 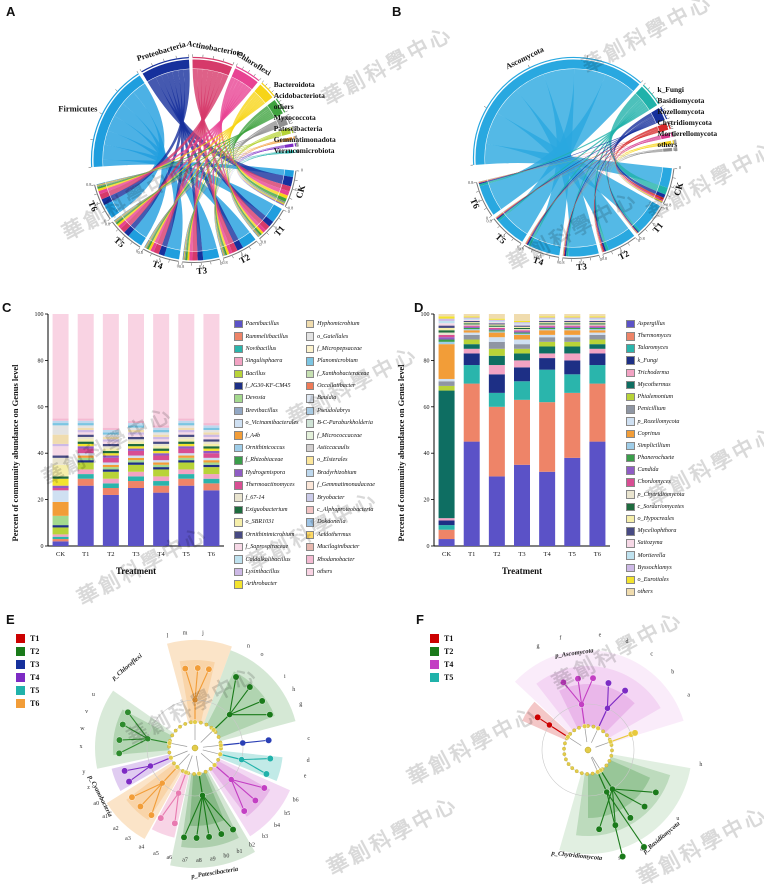 What do you see at coordinates (268, 559) in the screenshot?
I see `legend-label: Caldalkalibacillus` at bounding box center [268, 559].